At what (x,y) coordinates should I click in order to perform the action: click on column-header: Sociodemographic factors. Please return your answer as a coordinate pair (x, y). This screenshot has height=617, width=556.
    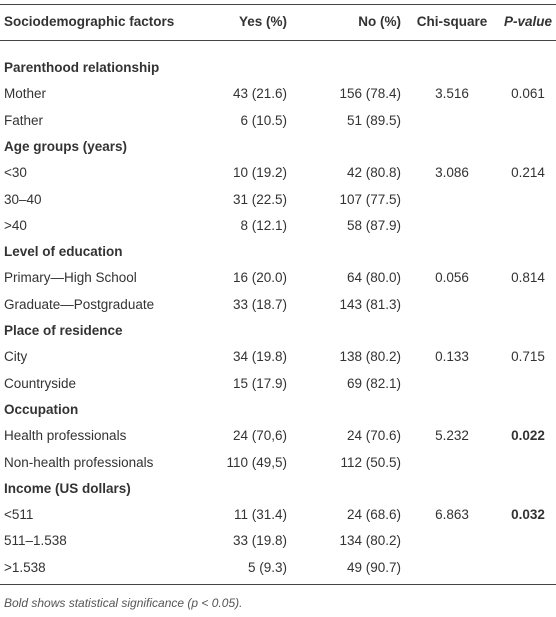
    Looking at the image, I should click on (89, 21).